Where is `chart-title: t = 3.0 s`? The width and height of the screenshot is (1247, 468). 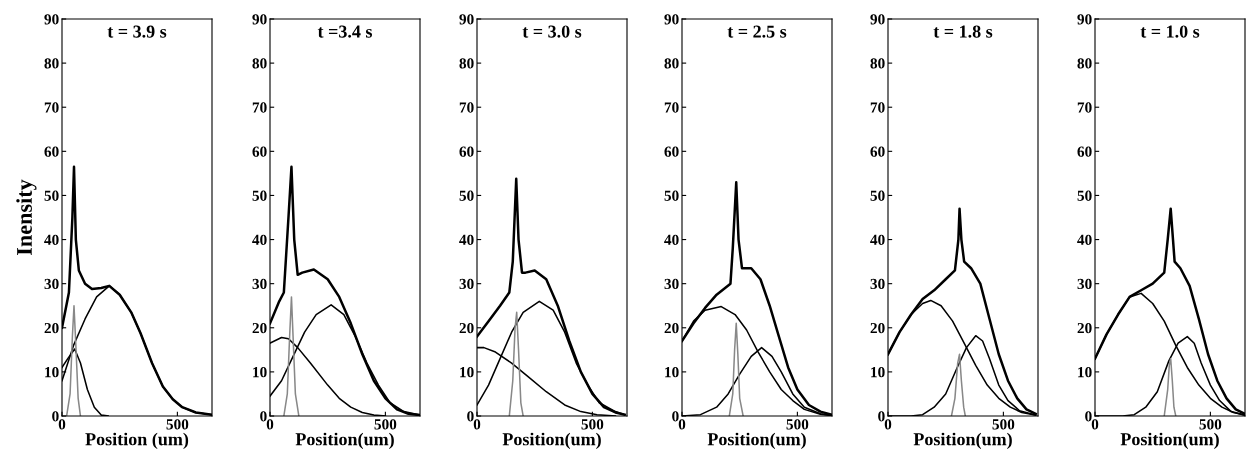
chart-title: t = 3.0 s is located at coordinates (552, 31).